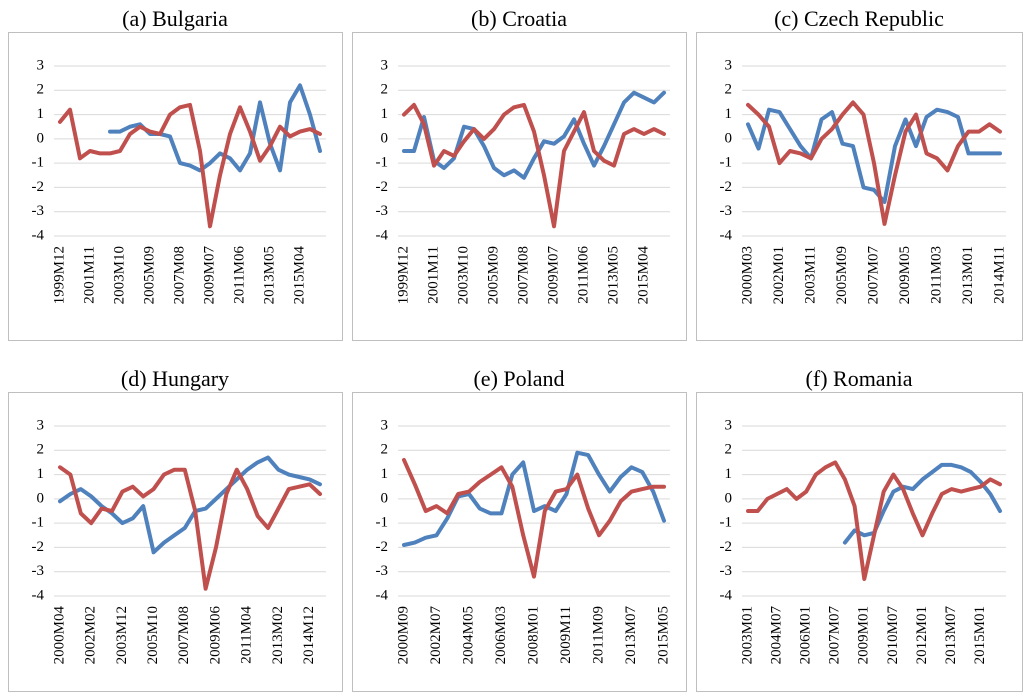 The width and height of the screenshot is (1024, 692). I want to click on x-tick-label: 2009M11, so click(566, 635).